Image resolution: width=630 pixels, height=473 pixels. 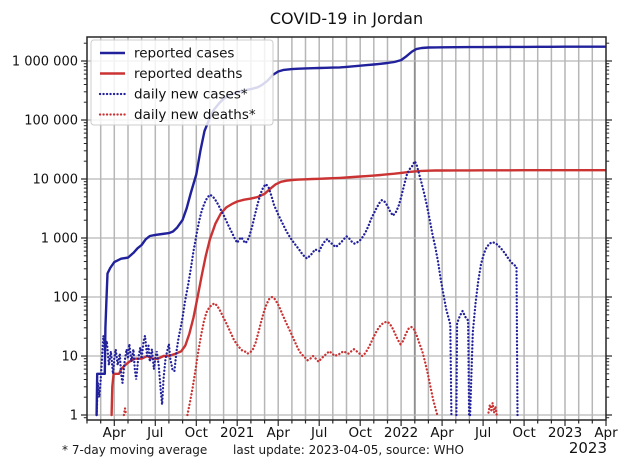 I want to click on svg-text: 10 000, so click(x=56, y=180).